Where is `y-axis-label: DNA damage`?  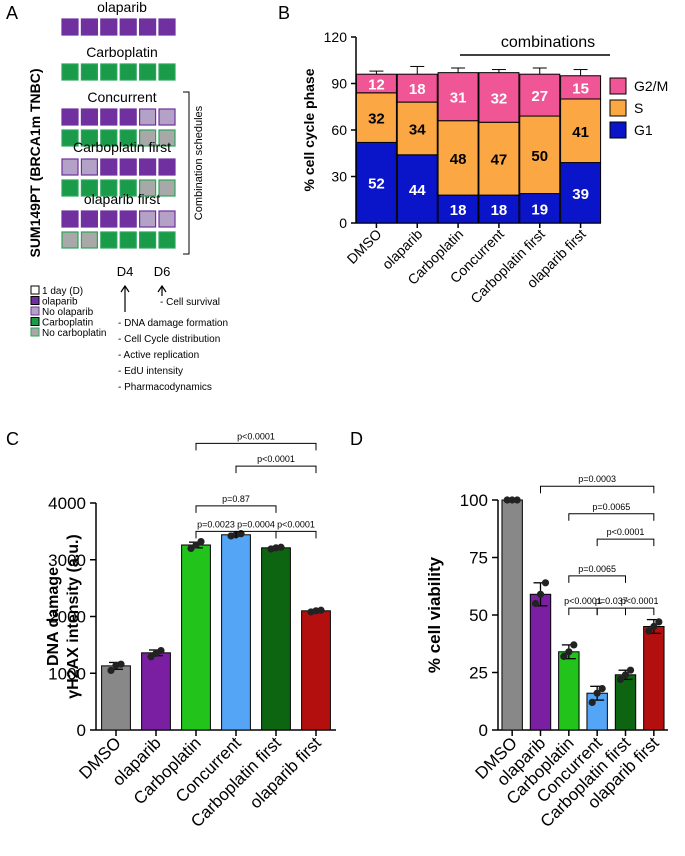 y-axis-label: DNA damage is located at coordinates (53, 616).